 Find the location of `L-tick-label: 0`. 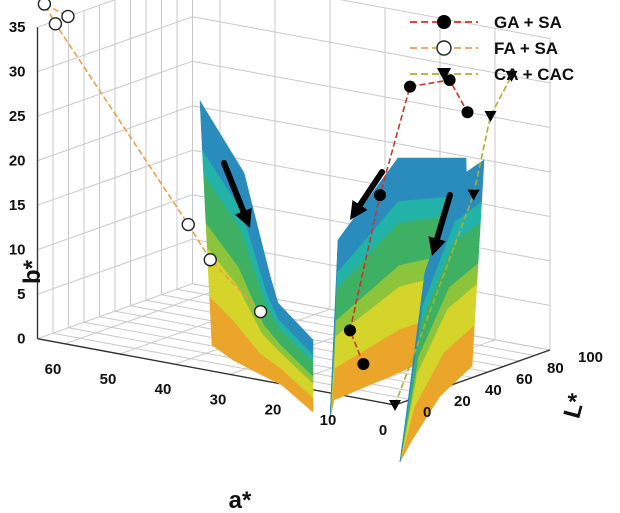

L-tick-label: 0 is located at coordinates (427, 412).